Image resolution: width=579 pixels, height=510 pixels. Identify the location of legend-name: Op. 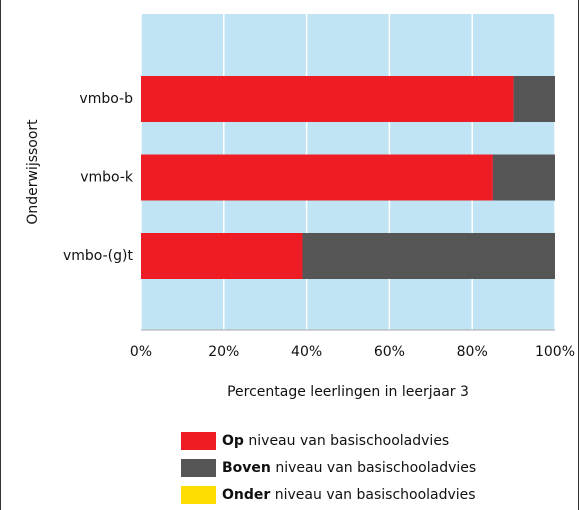
(233, 441).